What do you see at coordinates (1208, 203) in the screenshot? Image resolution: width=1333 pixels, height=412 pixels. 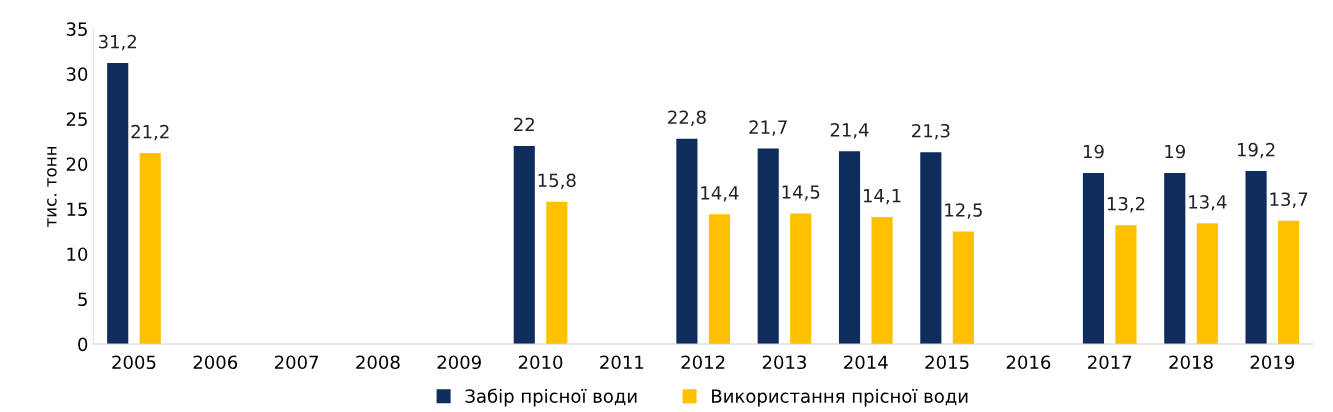 I see `data-label: 13,4` at bounding box center [1208, 203].